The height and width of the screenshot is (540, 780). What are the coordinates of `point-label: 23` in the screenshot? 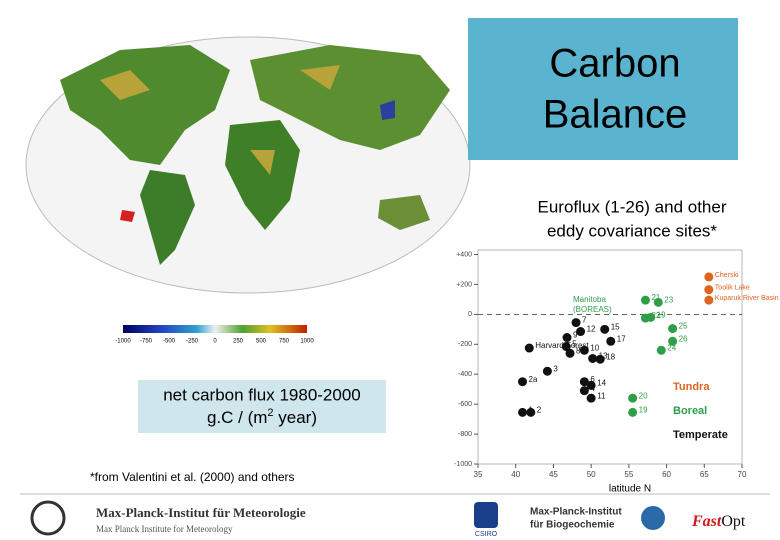 It's located at (668, 299).